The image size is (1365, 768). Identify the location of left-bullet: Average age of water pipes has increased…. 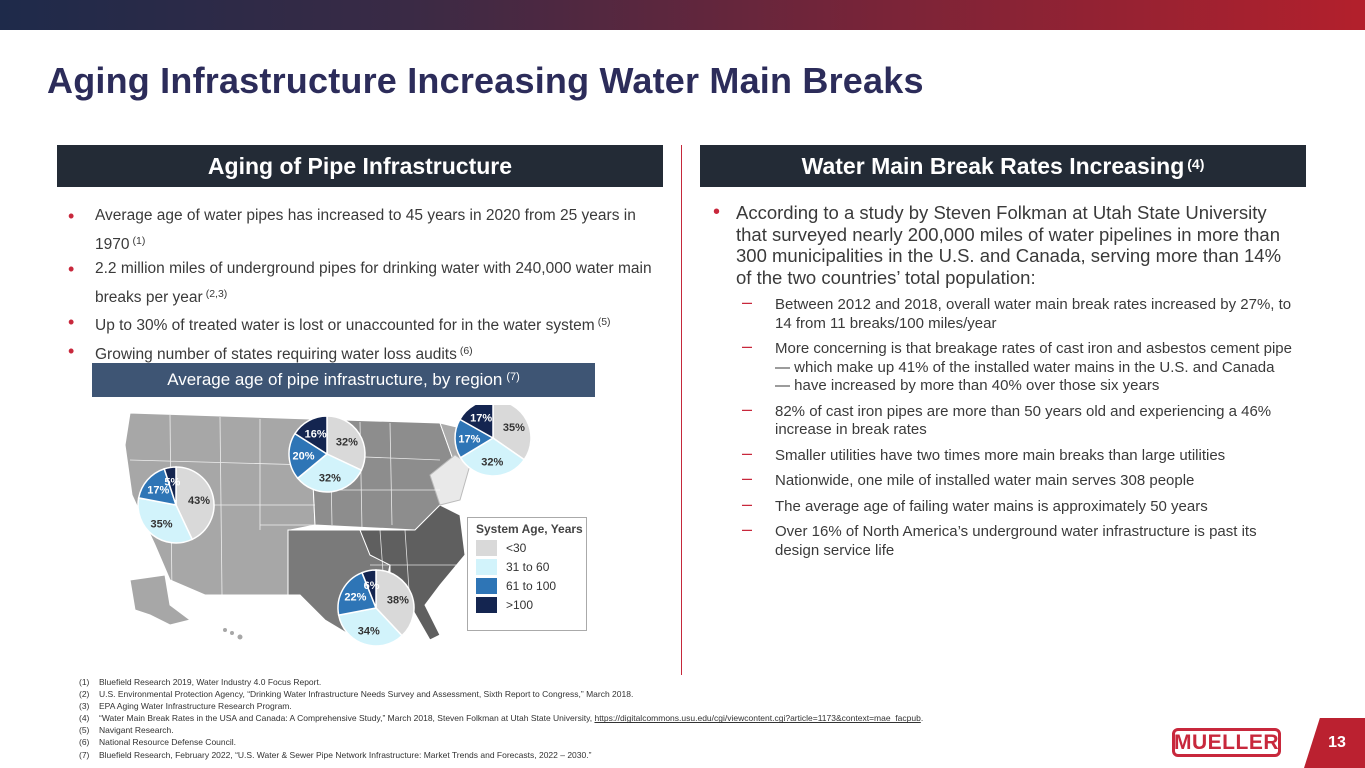
(363, 230).